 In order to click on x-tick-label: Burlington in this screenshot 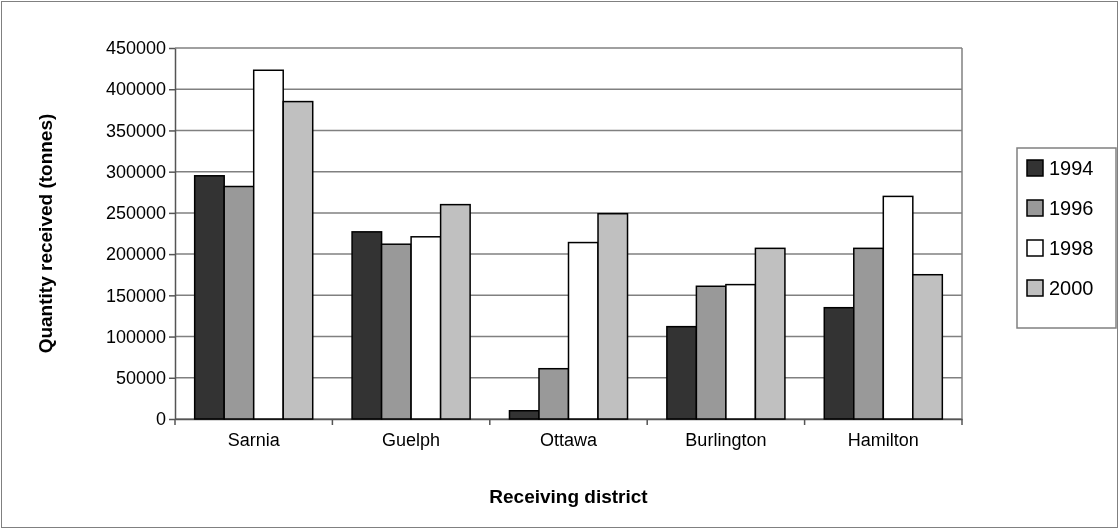, I will do `click(726, 439)`.